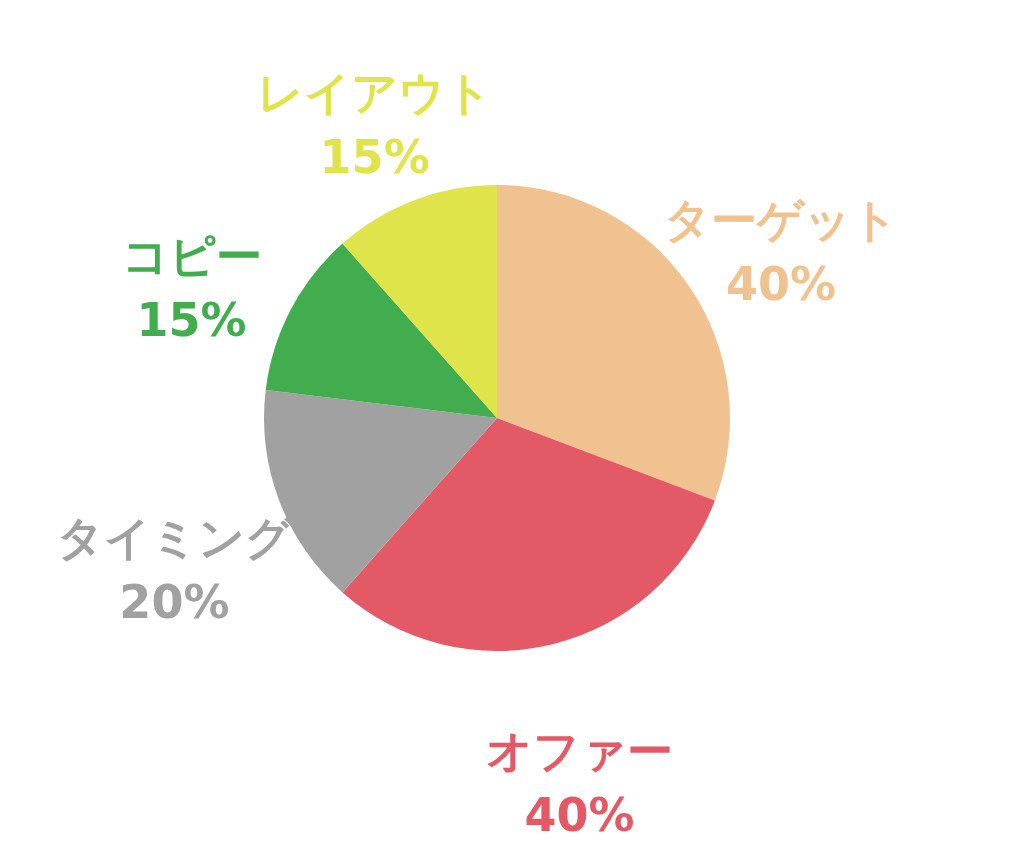 This screenshot has width=1028, height=858. I want to click on slice-label: コピー, so click(191, 255).